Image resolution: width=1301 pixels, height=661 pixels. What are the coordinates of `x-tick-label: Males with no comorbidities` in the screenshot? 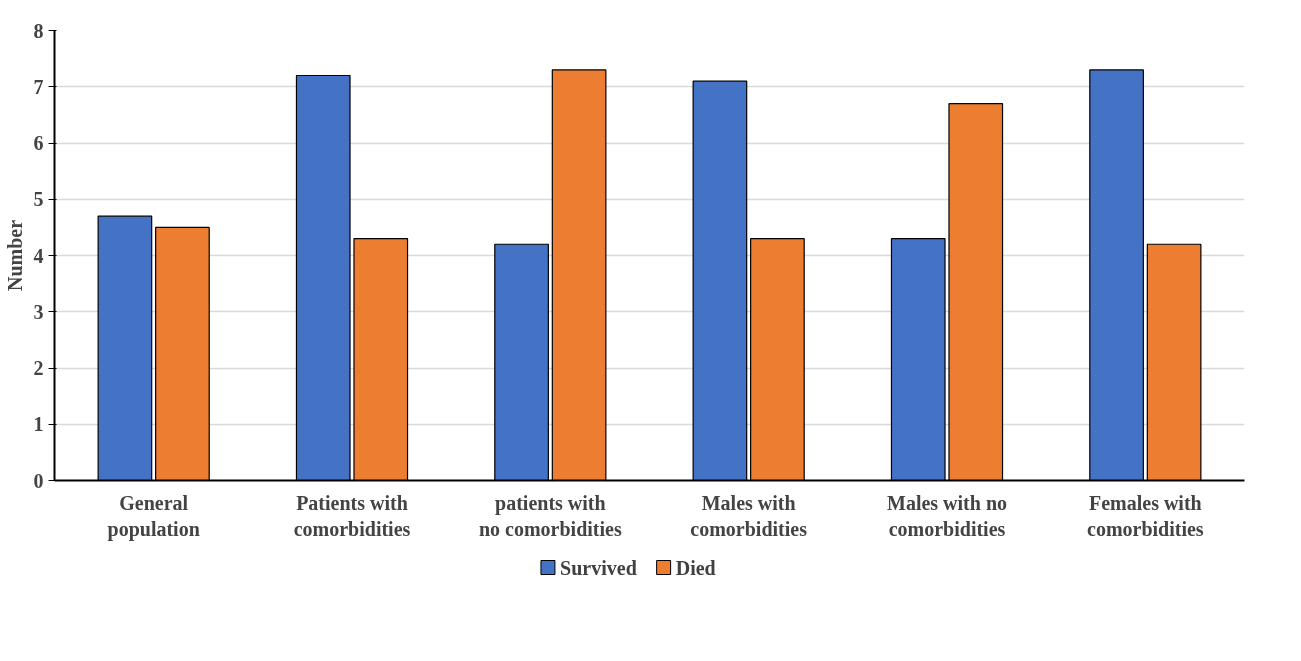 It's located at (947, 515).